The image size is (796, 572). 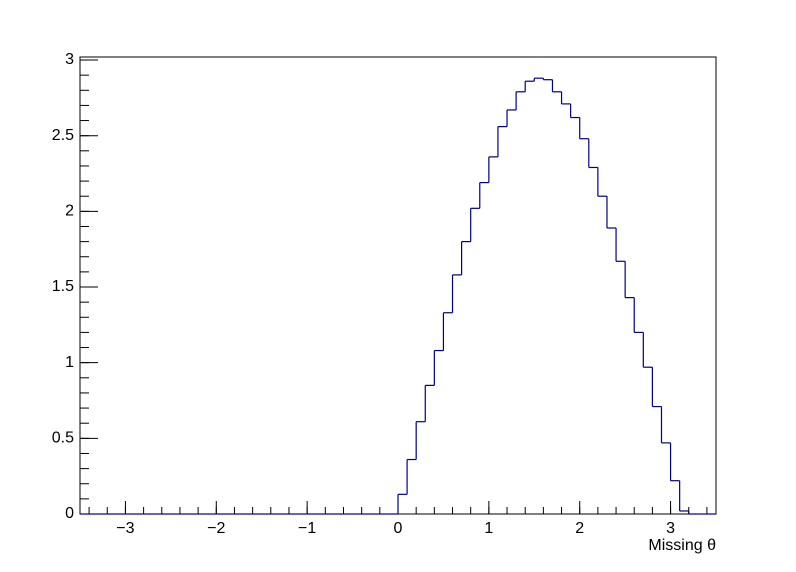 I want to click on x-axis-label: Missing θ, so click(x=682, y=545).